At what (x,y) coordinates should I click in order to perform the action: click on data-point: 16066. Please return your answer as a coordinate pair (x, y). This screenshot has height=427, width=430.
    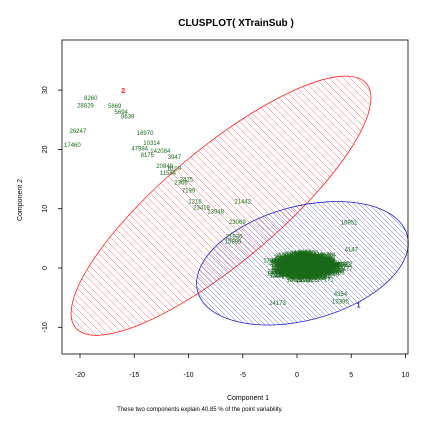
    Looking at the image, I should click on (314, 266).